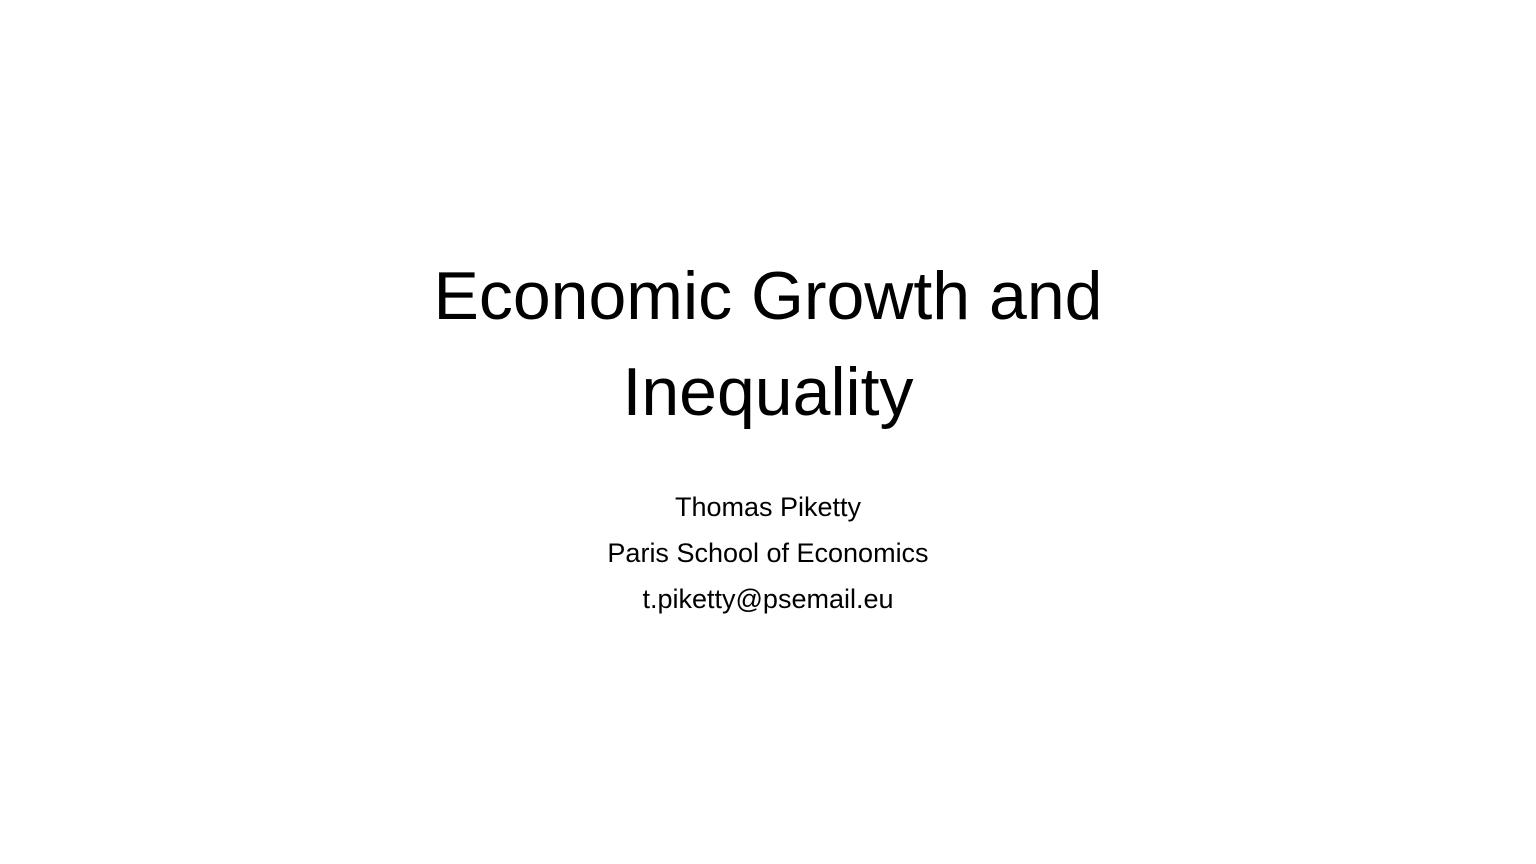 This screenshot has height=864, width=1536. I want to click on author-affiliation: Paris School of Economics, so click(768, 553).